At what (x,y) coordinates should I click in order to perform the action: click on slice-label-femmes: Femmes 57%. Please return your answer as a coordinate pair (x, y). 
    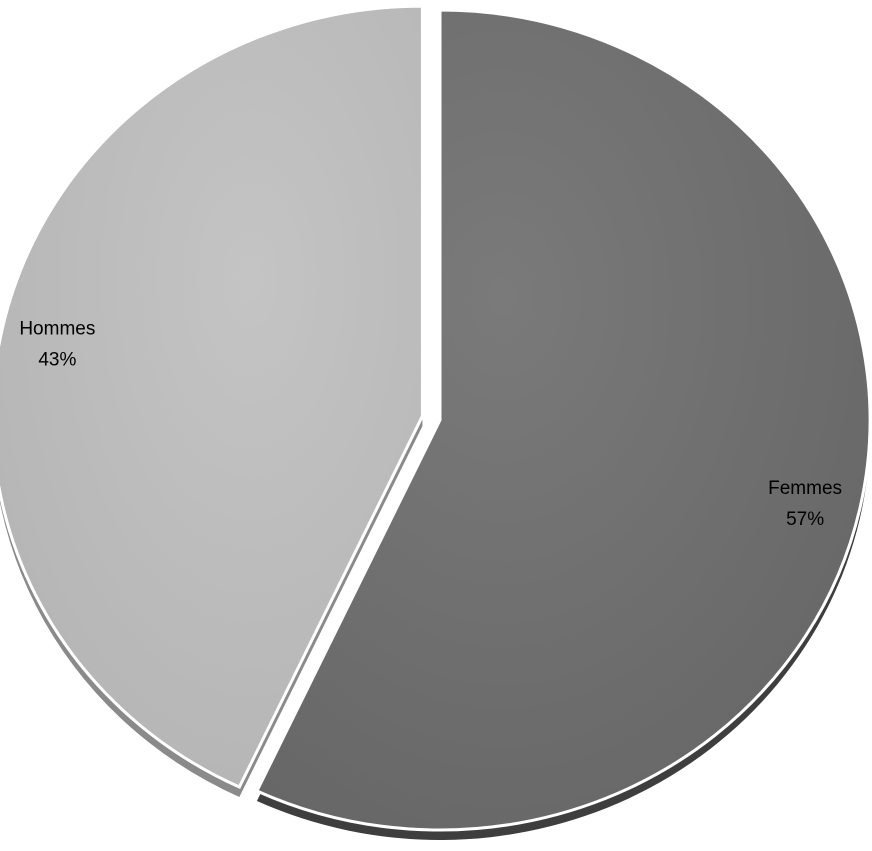
    Looking at the image, I should click on (805, 504).